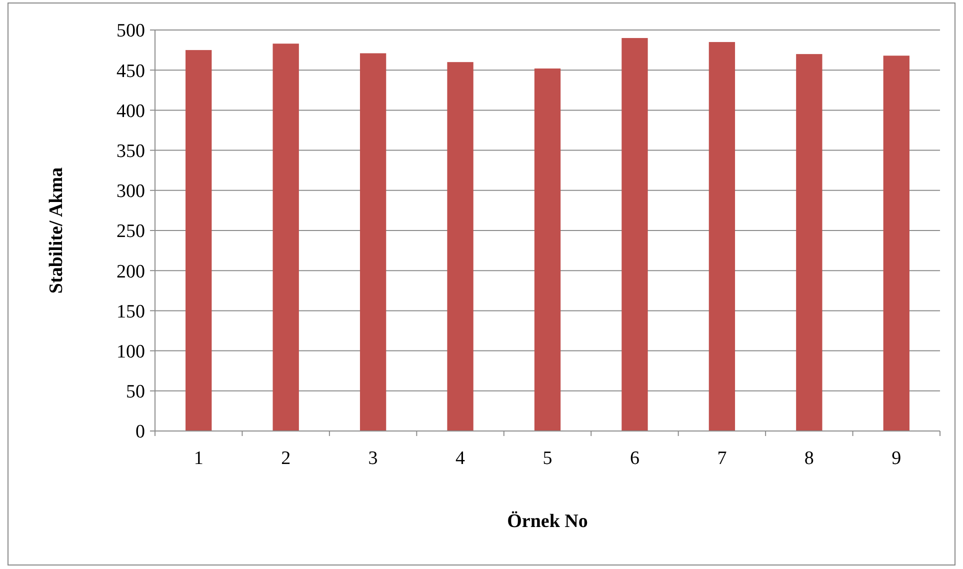 The image size is (963, 569). Describe the element at coordinates (130, 231) in the screenshot. I see `y-tick-label: 250` at that location.